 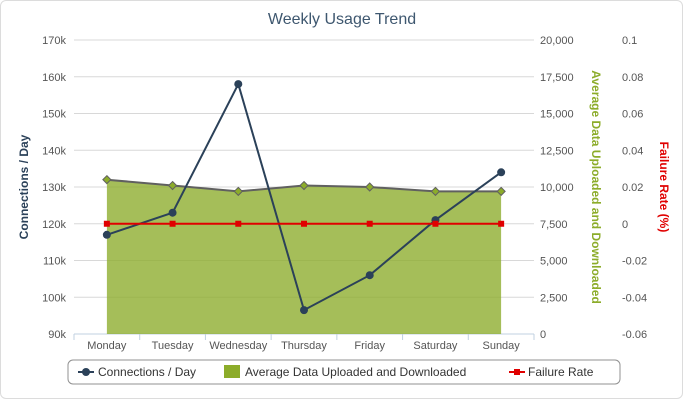 What do you see at coordinates (173, 346) in the screenshot?
I see `x-tick-label: Tuesday` at bounding box center [173, 346].